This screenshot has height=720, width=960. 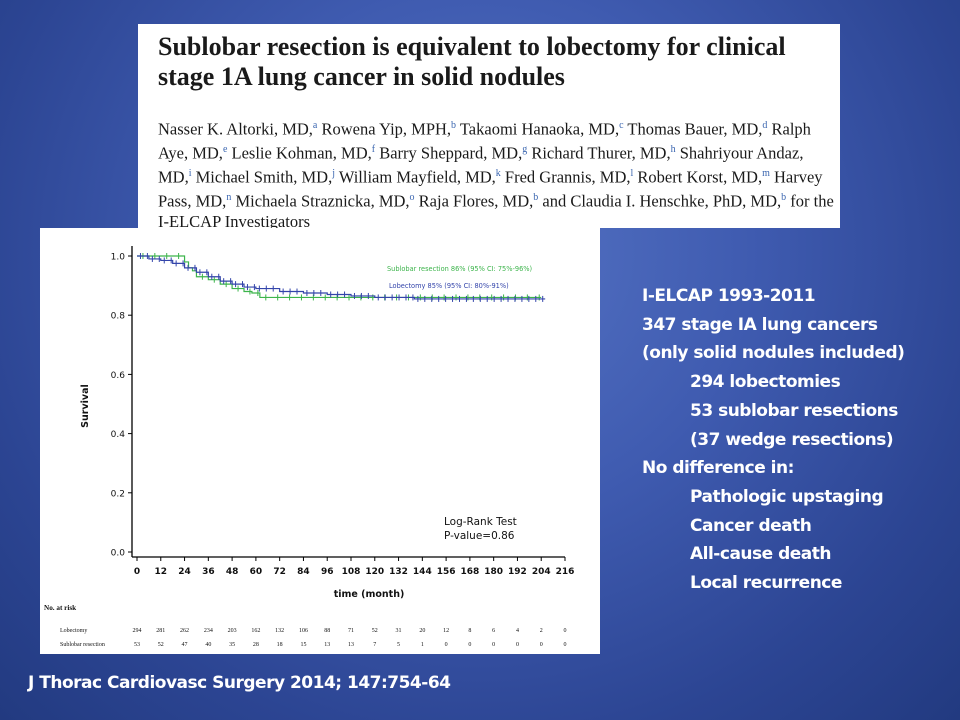 I want to click on author-affiliation-mark: f, so click(x=373, y=149).